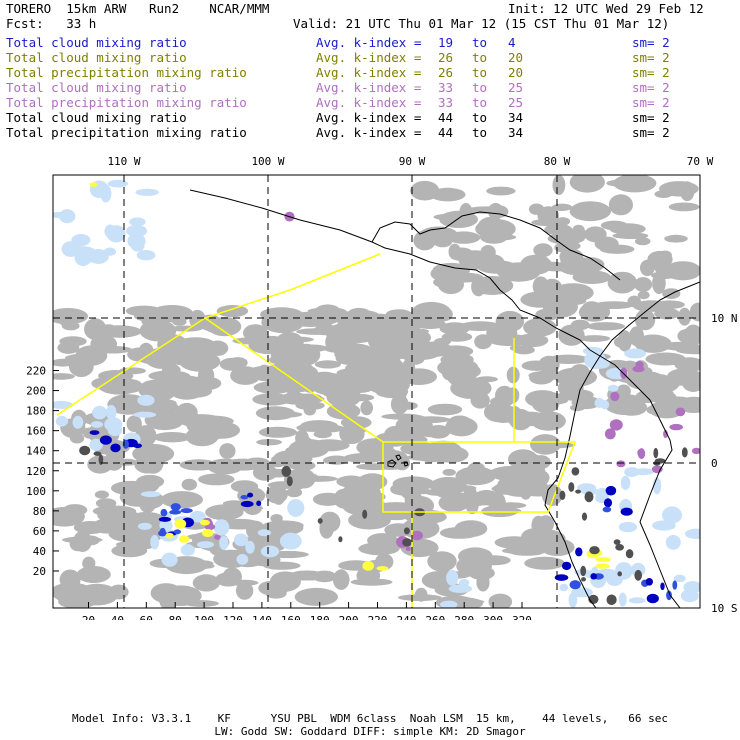 The height and width of the screenshot is (740, 740). Describe the element at coordinates (262, 617) in the screenshot. I see `x-tick-label: 140` at that location.